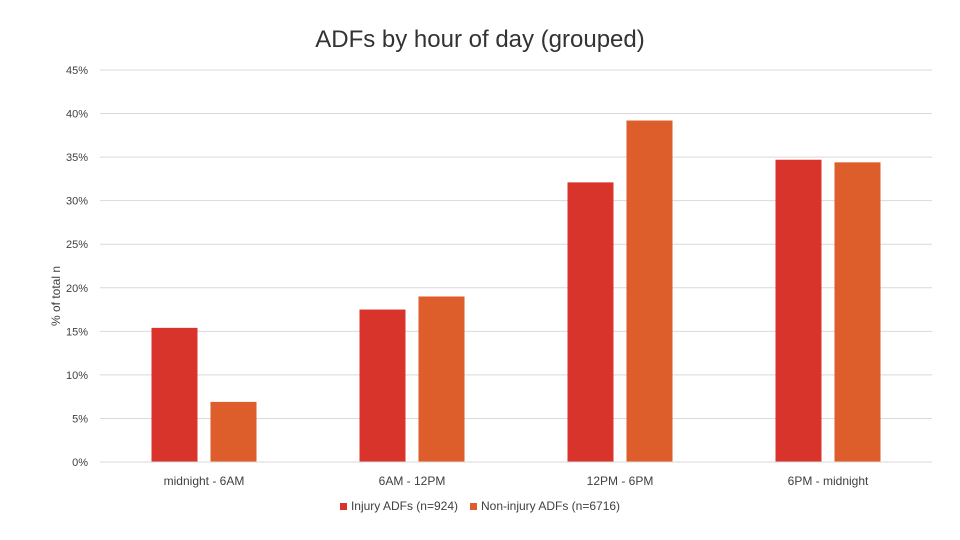 The width and height of the screenshot is (960, 540). What do you see at coordinates (480, 39) in the screenshot?
I see `chart-title: ADFs by hour of day (grouped)` at bounding box center [480, 39].